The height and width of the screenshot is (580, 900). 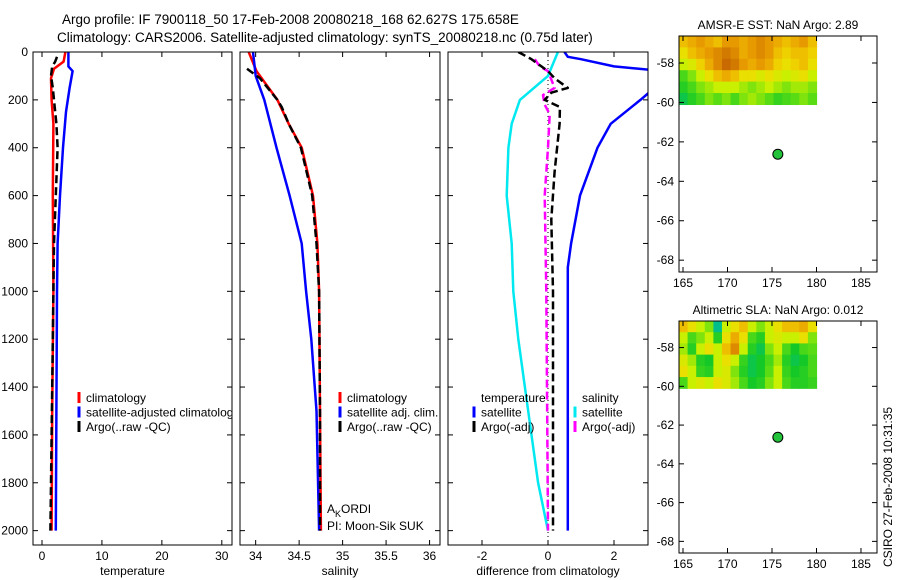 What do you see at coordinates (666, 260) in the screenshot?
I see `y-tick-label: -68` at bounding box center [666, 260].